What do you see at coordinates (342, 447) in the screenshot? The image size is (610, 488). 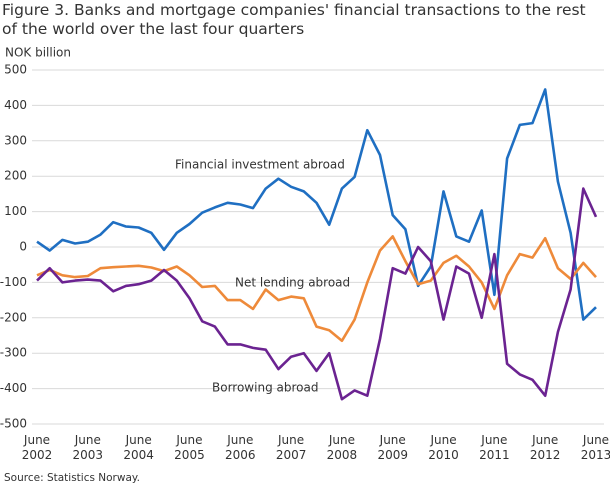 I see `x-tick-label: June 2008` at bounding box center [342, 447].